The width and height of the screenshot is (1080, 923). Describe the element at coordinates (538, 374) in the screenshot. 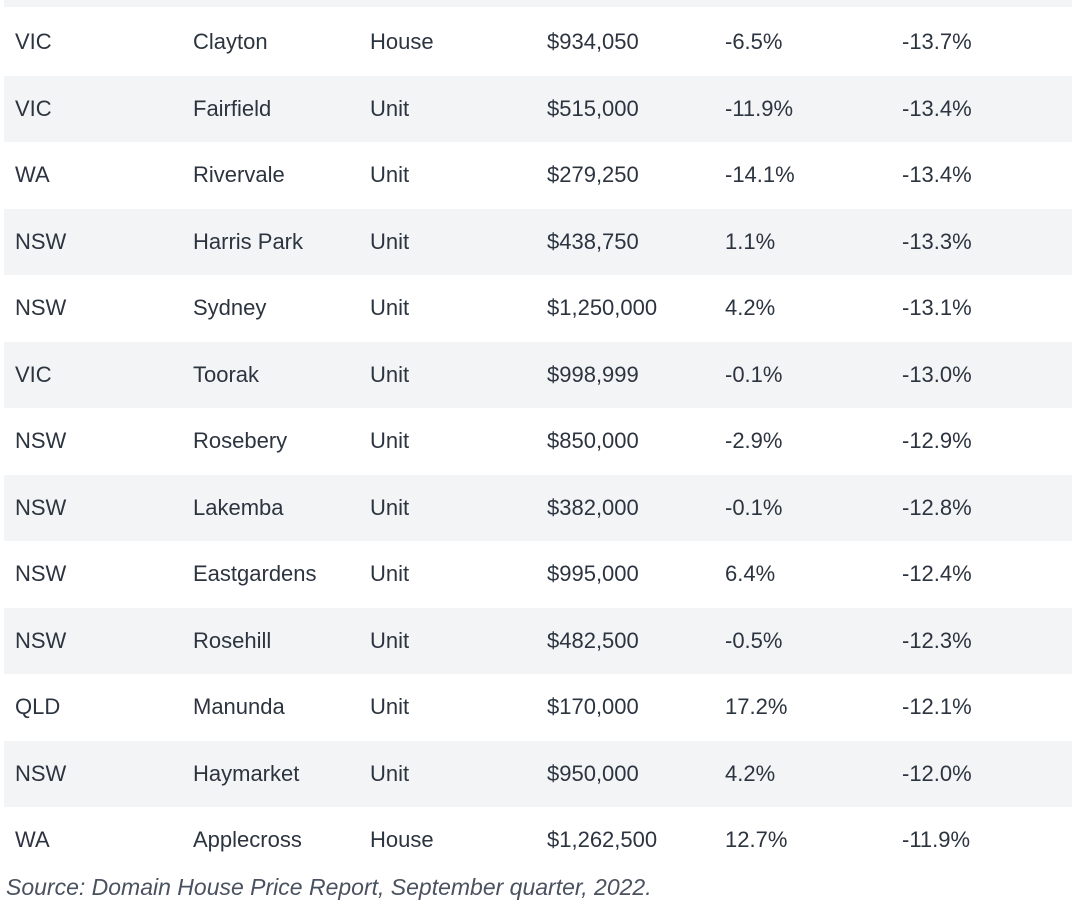

I see `table-row: VIC Toorak Unit $998,999 -0.1% -13.0%` at that location.